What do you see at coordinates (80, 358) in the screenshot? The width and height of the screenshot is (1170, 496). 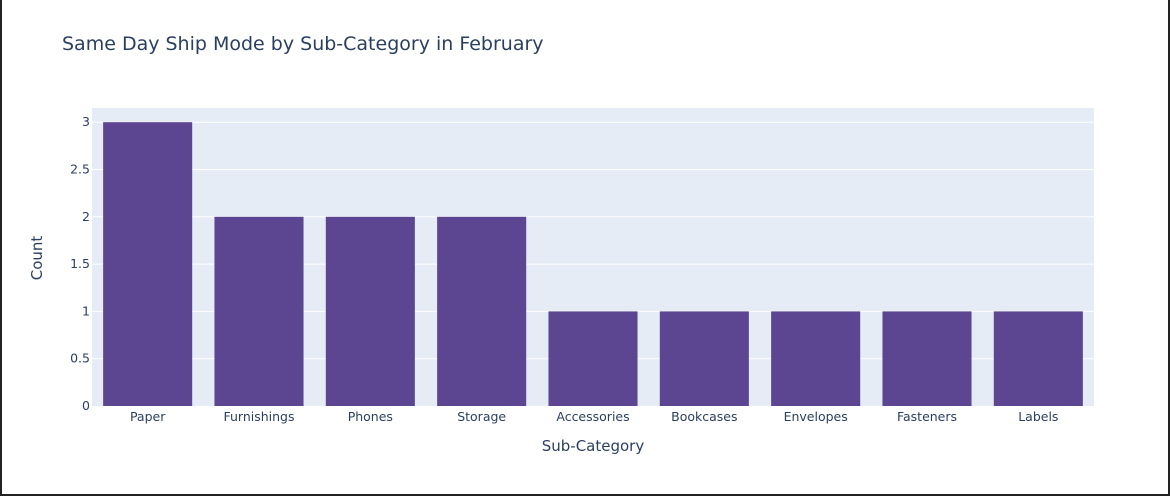 I see `y-tick-label: 0.5` at bounding box center [80, 358].